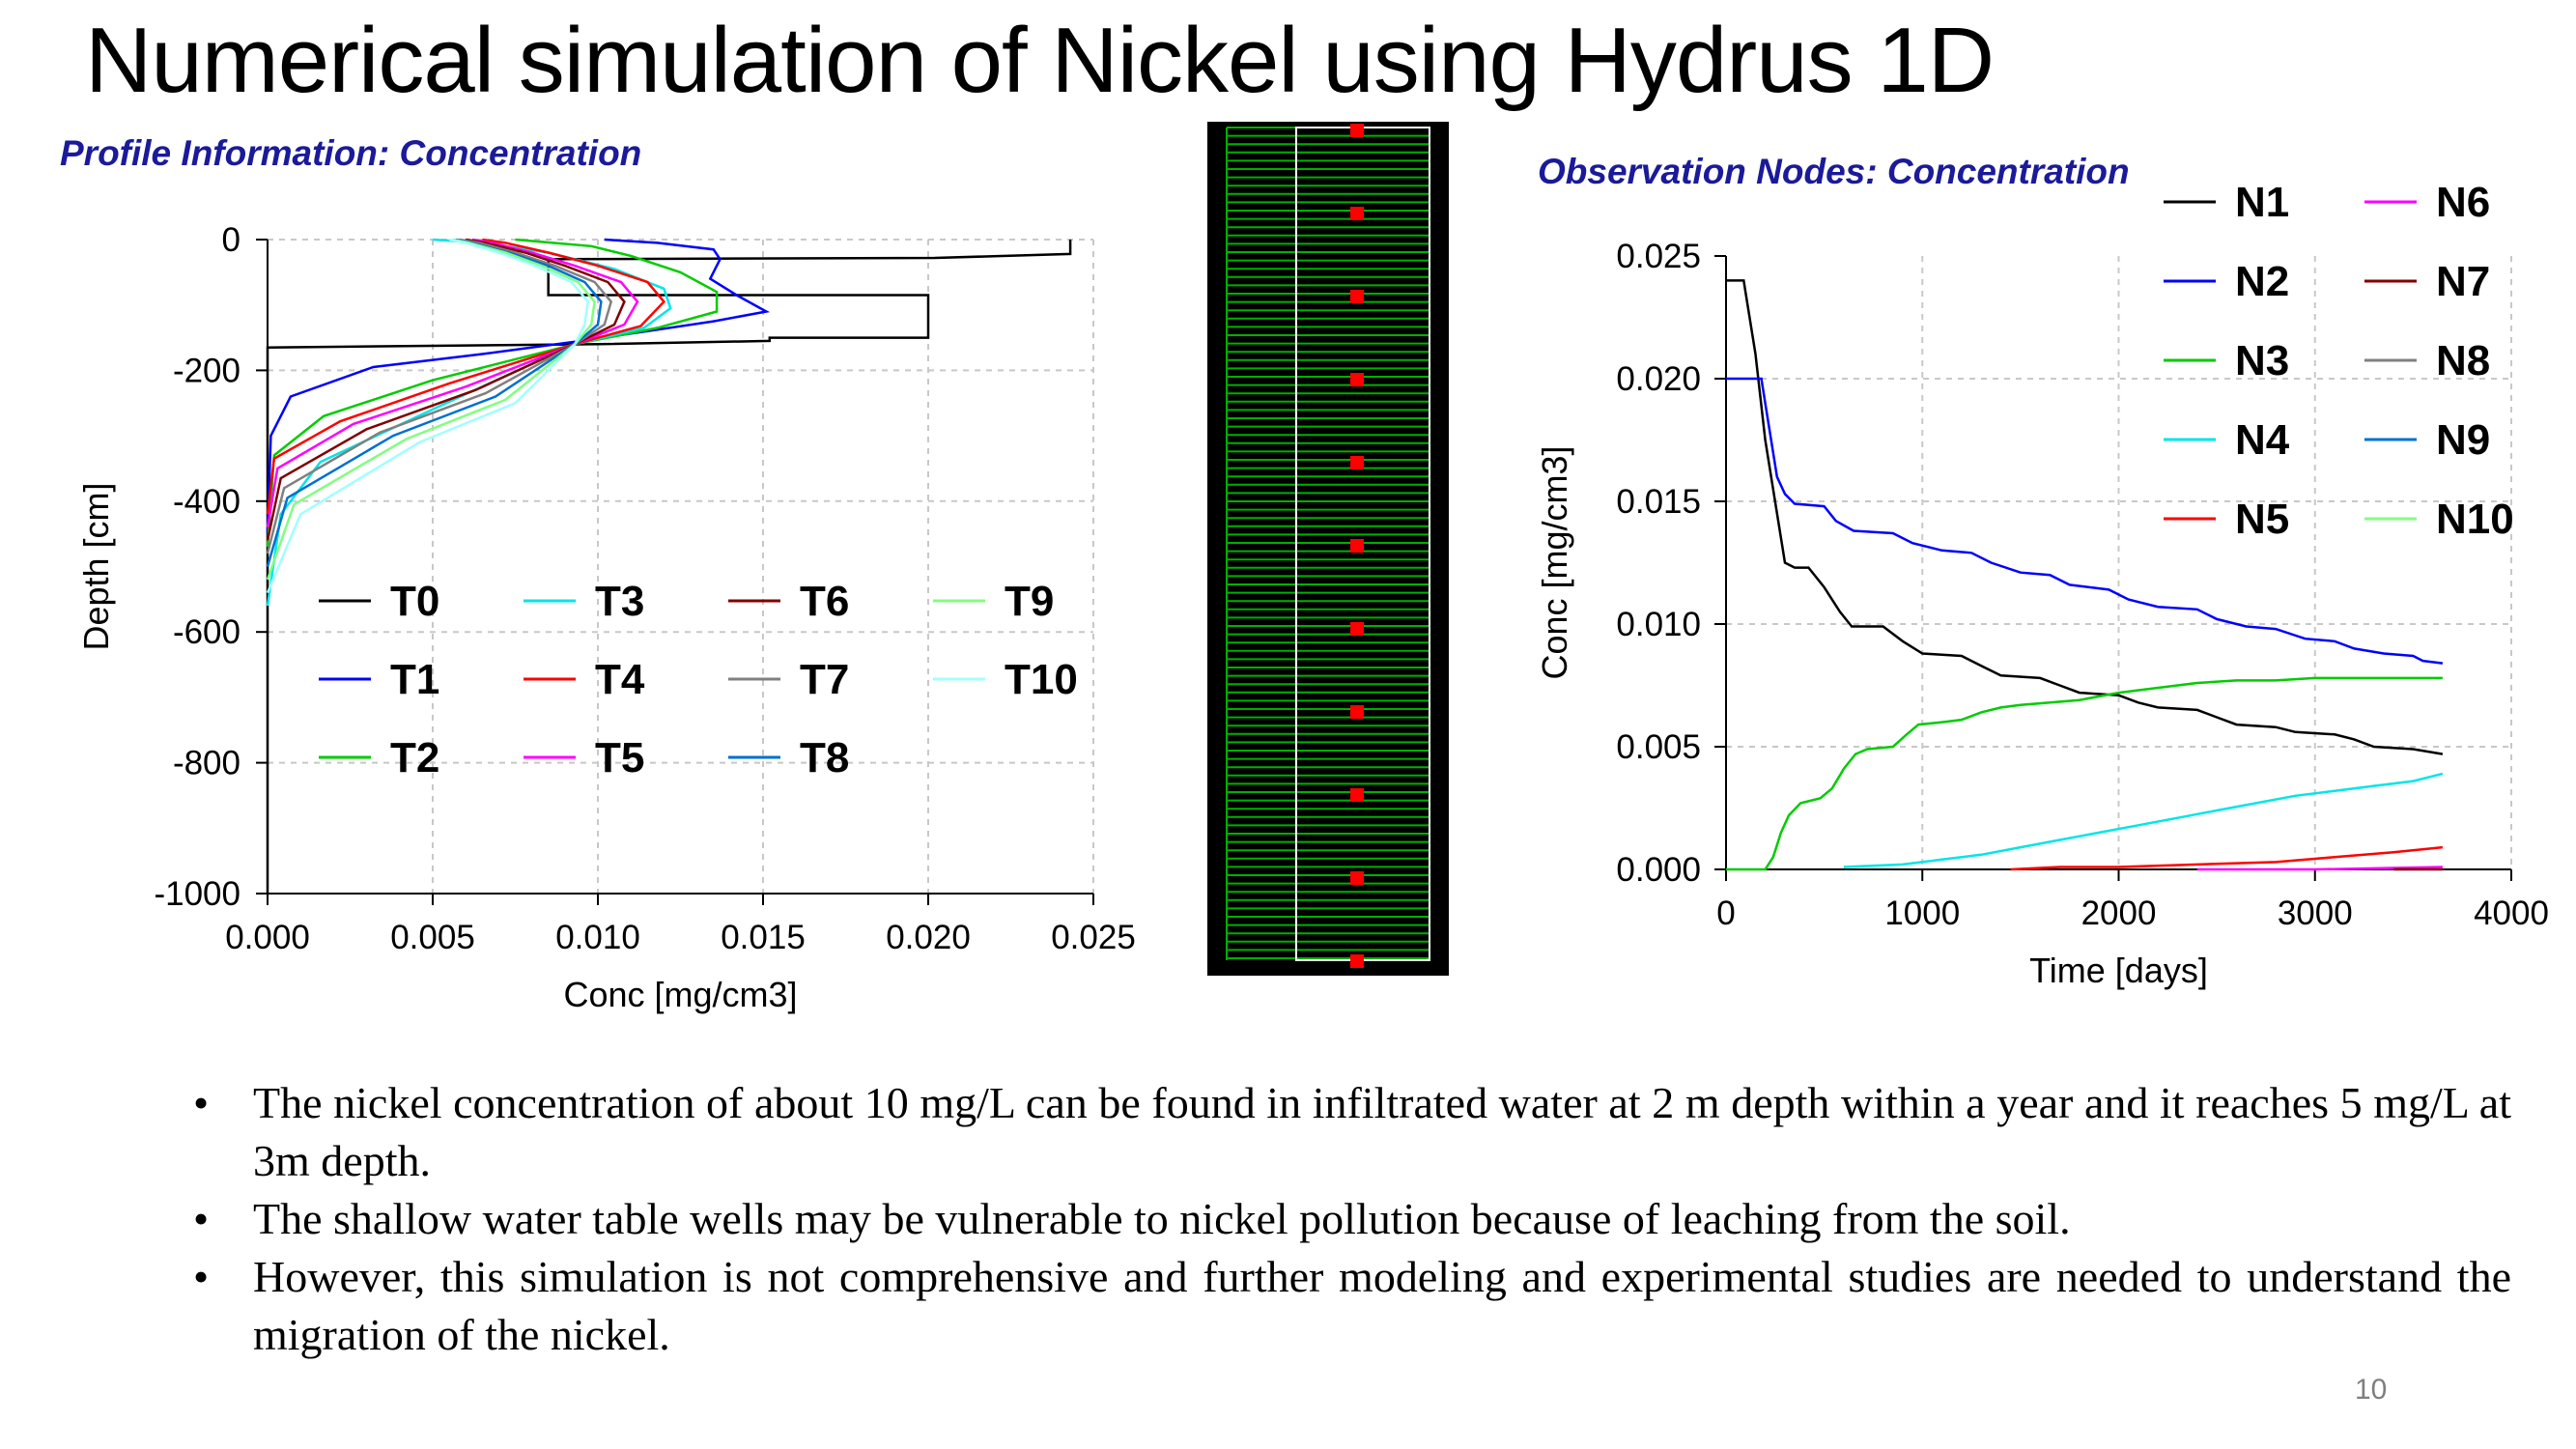  What do you see at coordinates (2463, 360) in the screenshot?
I see `legend-label: N8` at bounding box center [2463, 360].